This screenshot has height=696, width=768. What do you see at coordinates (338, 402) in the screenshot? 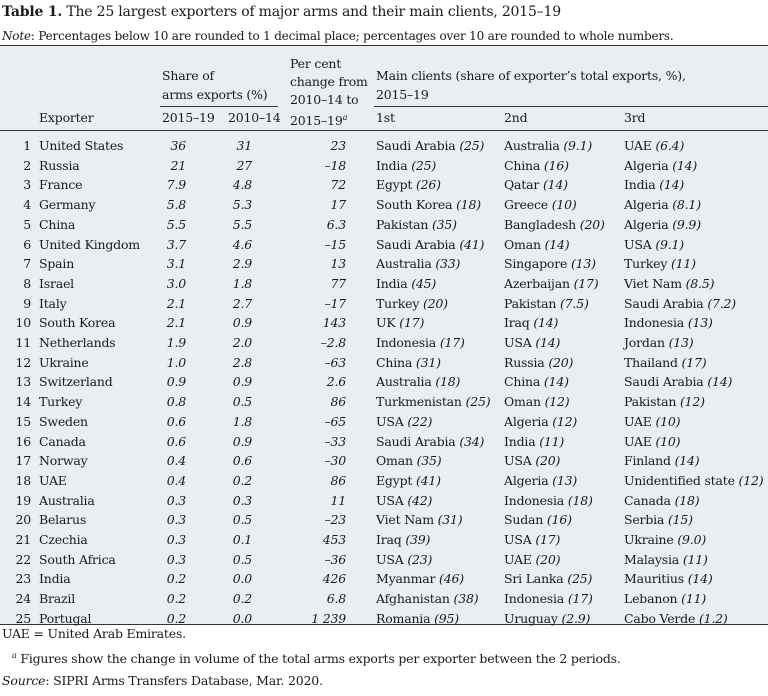
I see `percent-change-cell: 86` at bounding box center [338, 402].